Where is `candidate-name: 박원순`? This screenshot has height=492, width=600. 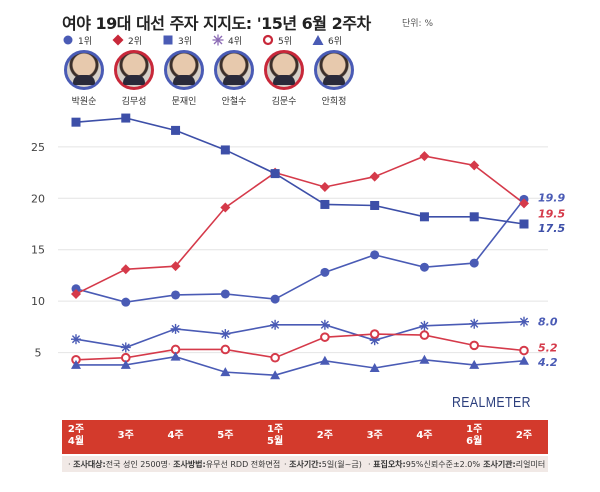 candidate-name: 박원순 is located at coordinates (84, 102).